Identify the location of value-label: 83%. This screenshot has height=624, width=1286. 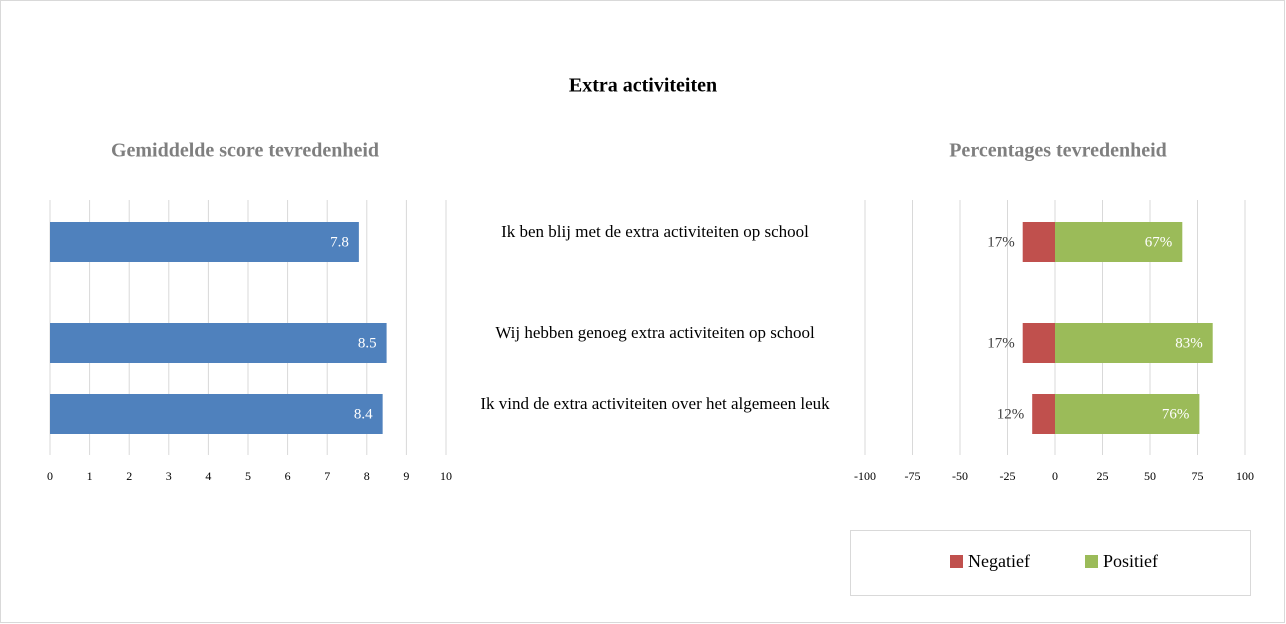
(1189, 343).